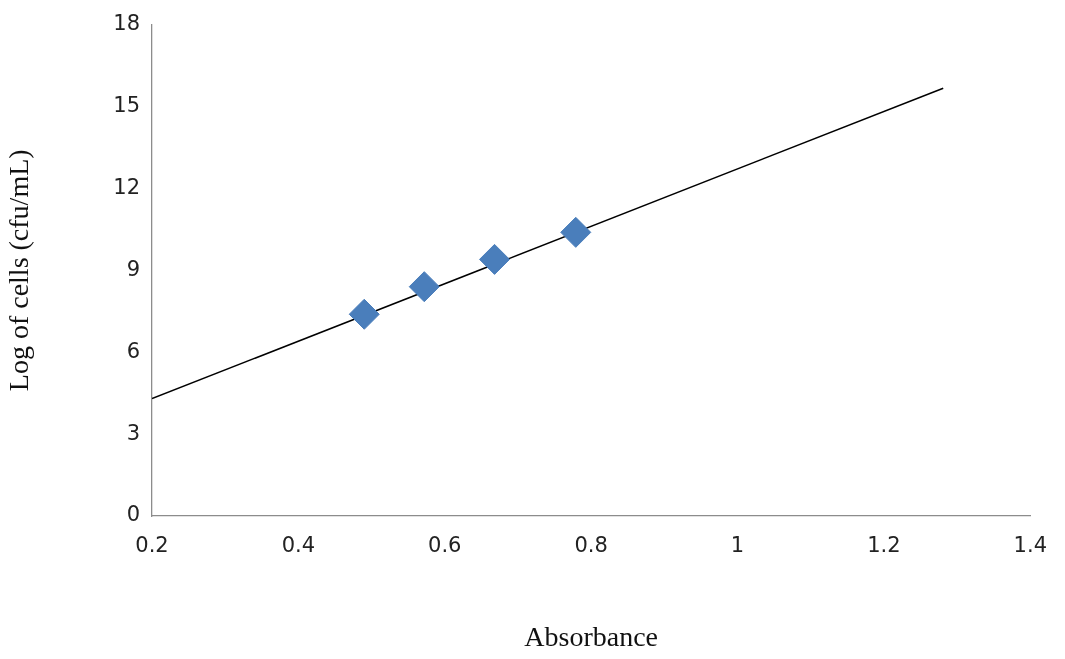  I want to click on y-tick-label: 0, so click(133, 514).